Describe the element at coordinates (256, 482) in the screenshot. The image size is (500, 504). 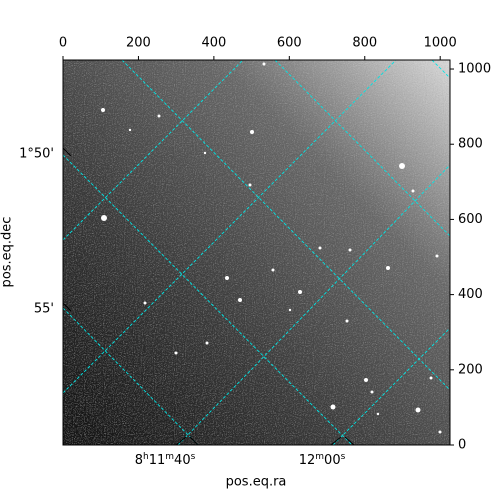
I see `x-axis-label: pos.eq.ra` at that location.